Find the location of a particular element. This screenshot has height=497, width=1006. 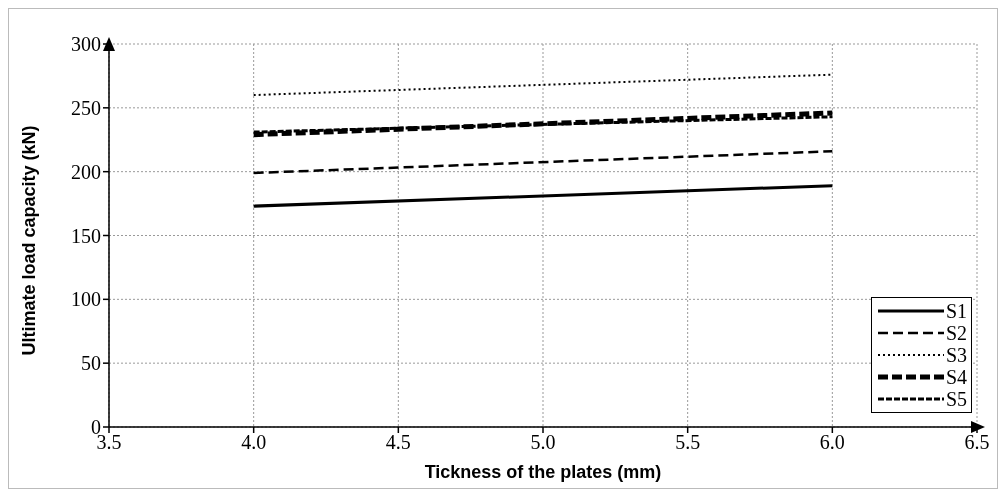

y-tick-label: 250 is located at coordinates (86, 107).